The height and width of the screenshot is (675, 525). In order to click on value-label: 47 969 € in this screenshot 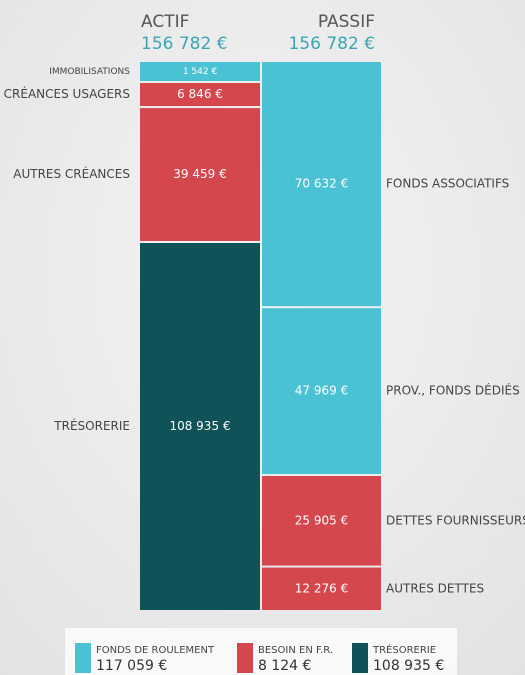, I will do `click(321, 391)`.